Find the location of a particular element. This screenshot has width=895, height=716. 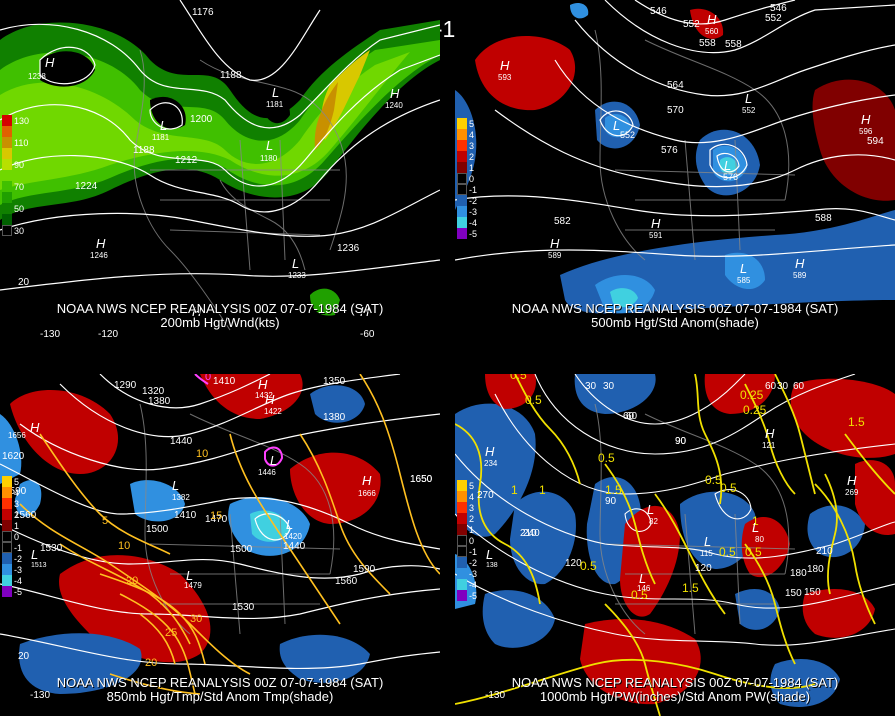

legend-label: 3 is located at coordinates (472, 507).